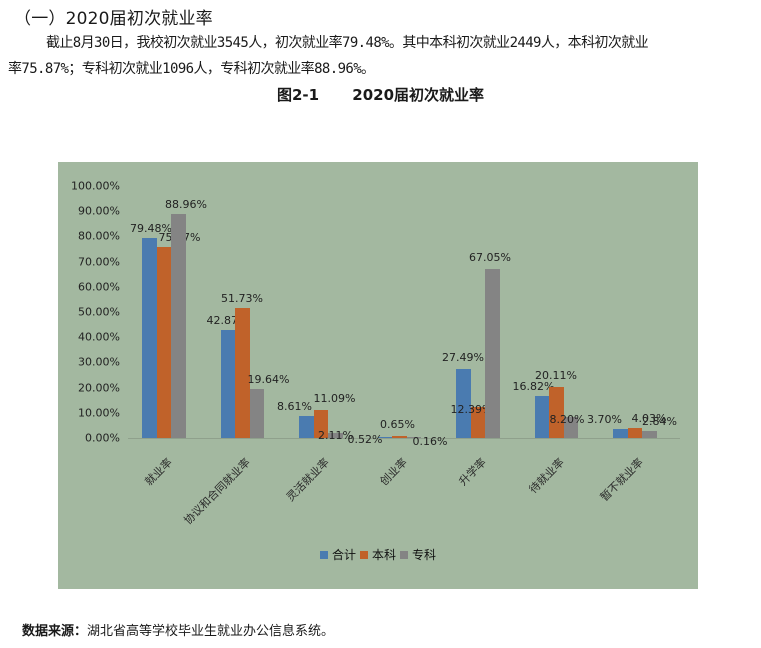 Image resolution: width=761 pixels, height=648 pixels. What do you see at coordinates (472, 472) in the screenshot?
I see `x-category-label: 升学率` at bounding box center [472, 472].